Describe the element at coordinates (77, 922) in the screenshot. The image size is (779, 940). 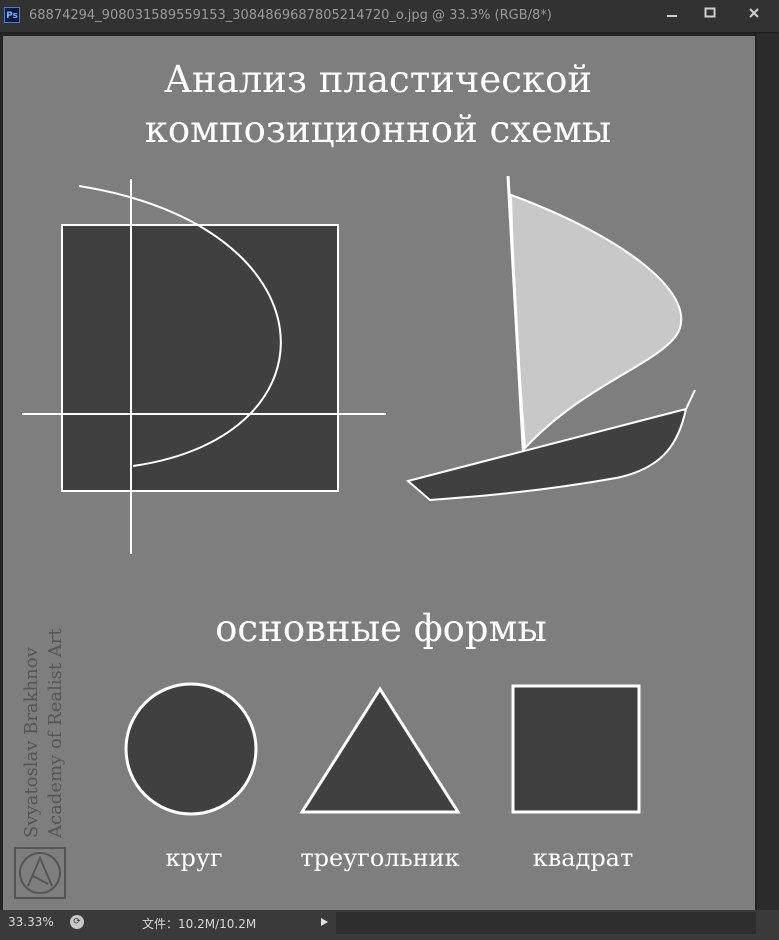
I see `document-status-icon: ⟳` at that location.